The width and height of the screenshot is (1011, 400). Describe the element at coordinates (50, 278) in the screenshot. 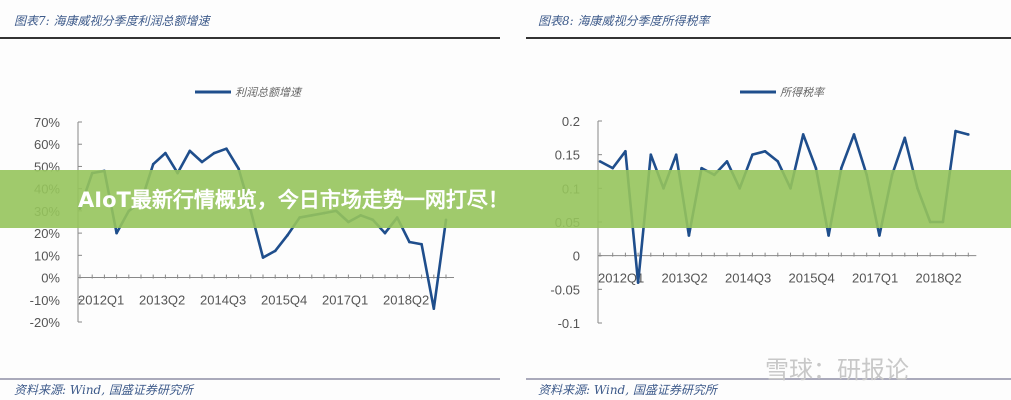

I see `y-tick-label: 0%` at that location.